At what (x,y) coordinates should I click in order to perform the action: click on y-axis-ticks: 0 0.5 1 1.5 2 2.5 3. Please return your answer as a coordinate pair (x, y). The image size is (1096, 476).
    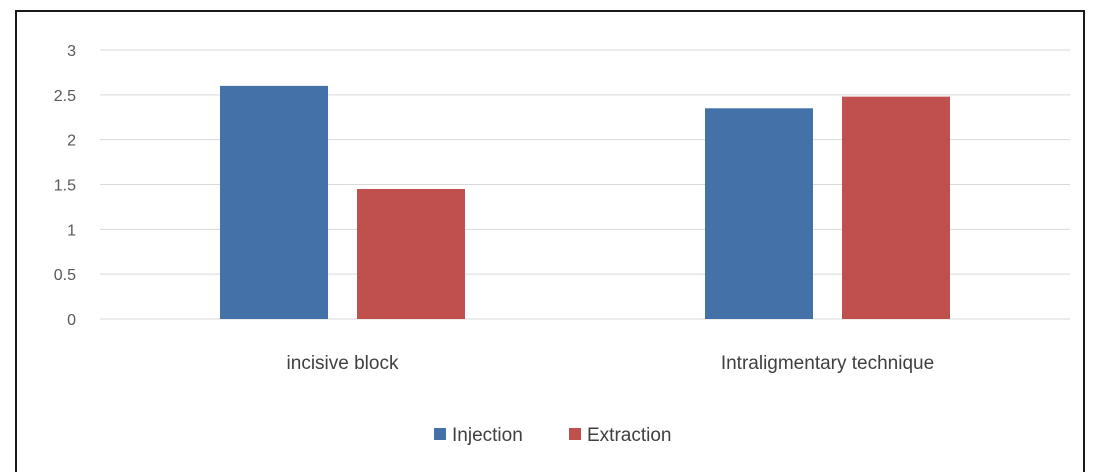
    Looking at the image, I should click on (65, 186).